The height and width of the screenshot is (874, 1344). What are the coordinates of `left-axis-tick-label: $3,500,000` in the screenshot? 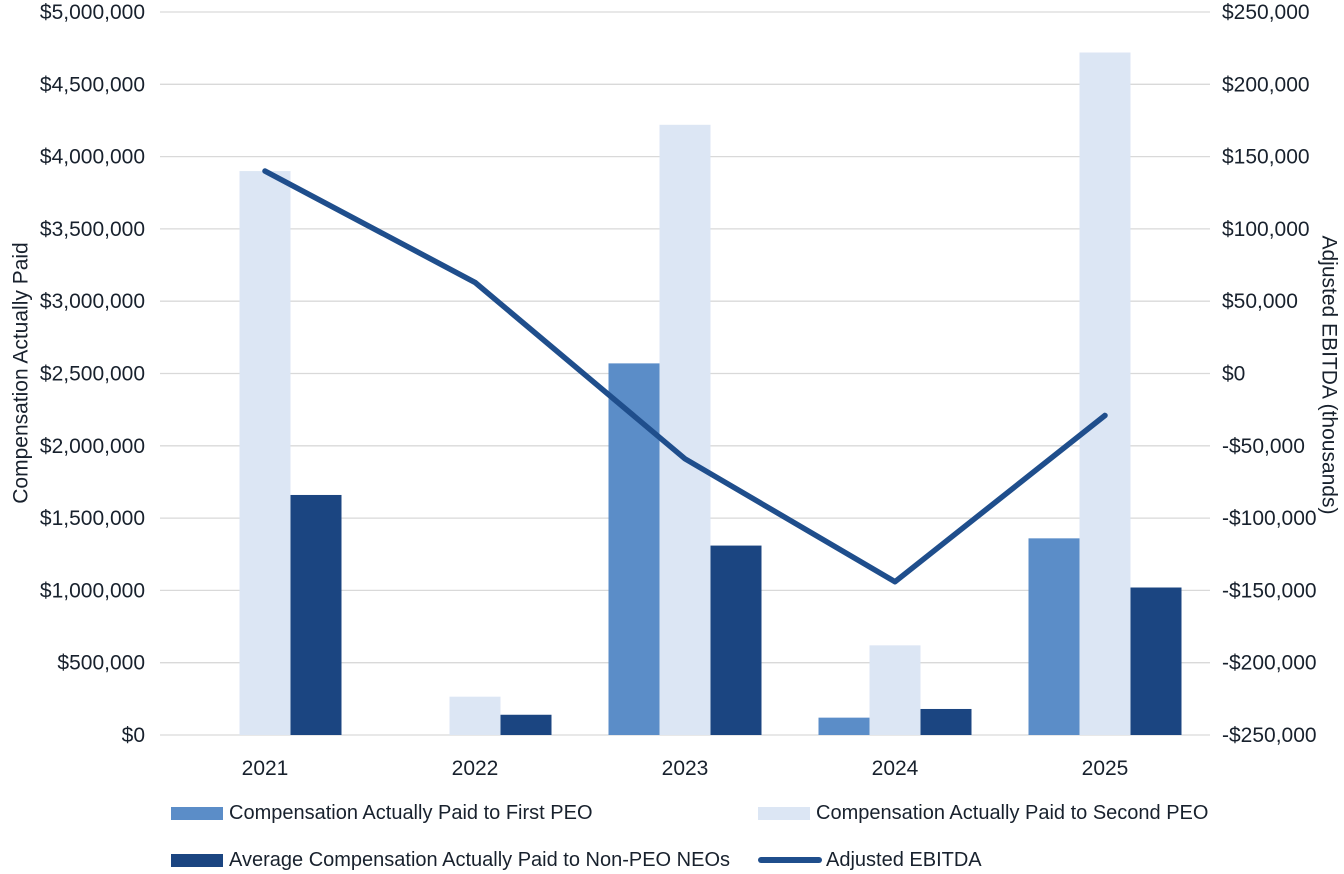 It's located at (92, 229).